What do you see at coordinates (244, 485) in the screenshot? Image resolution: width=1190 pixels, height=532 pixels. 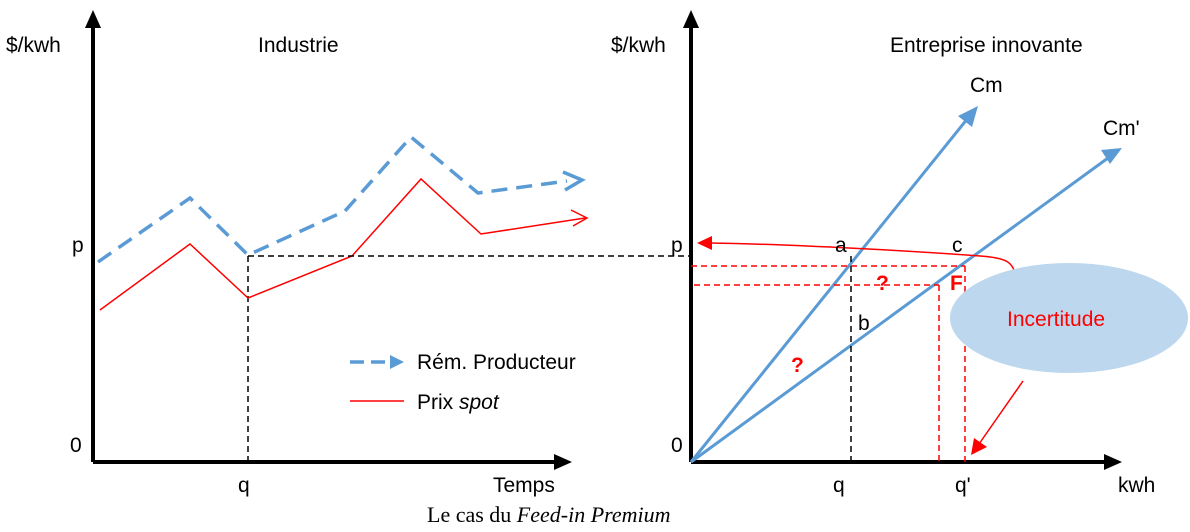 I see `left-q-label: q` at bounding box center [244, 485].